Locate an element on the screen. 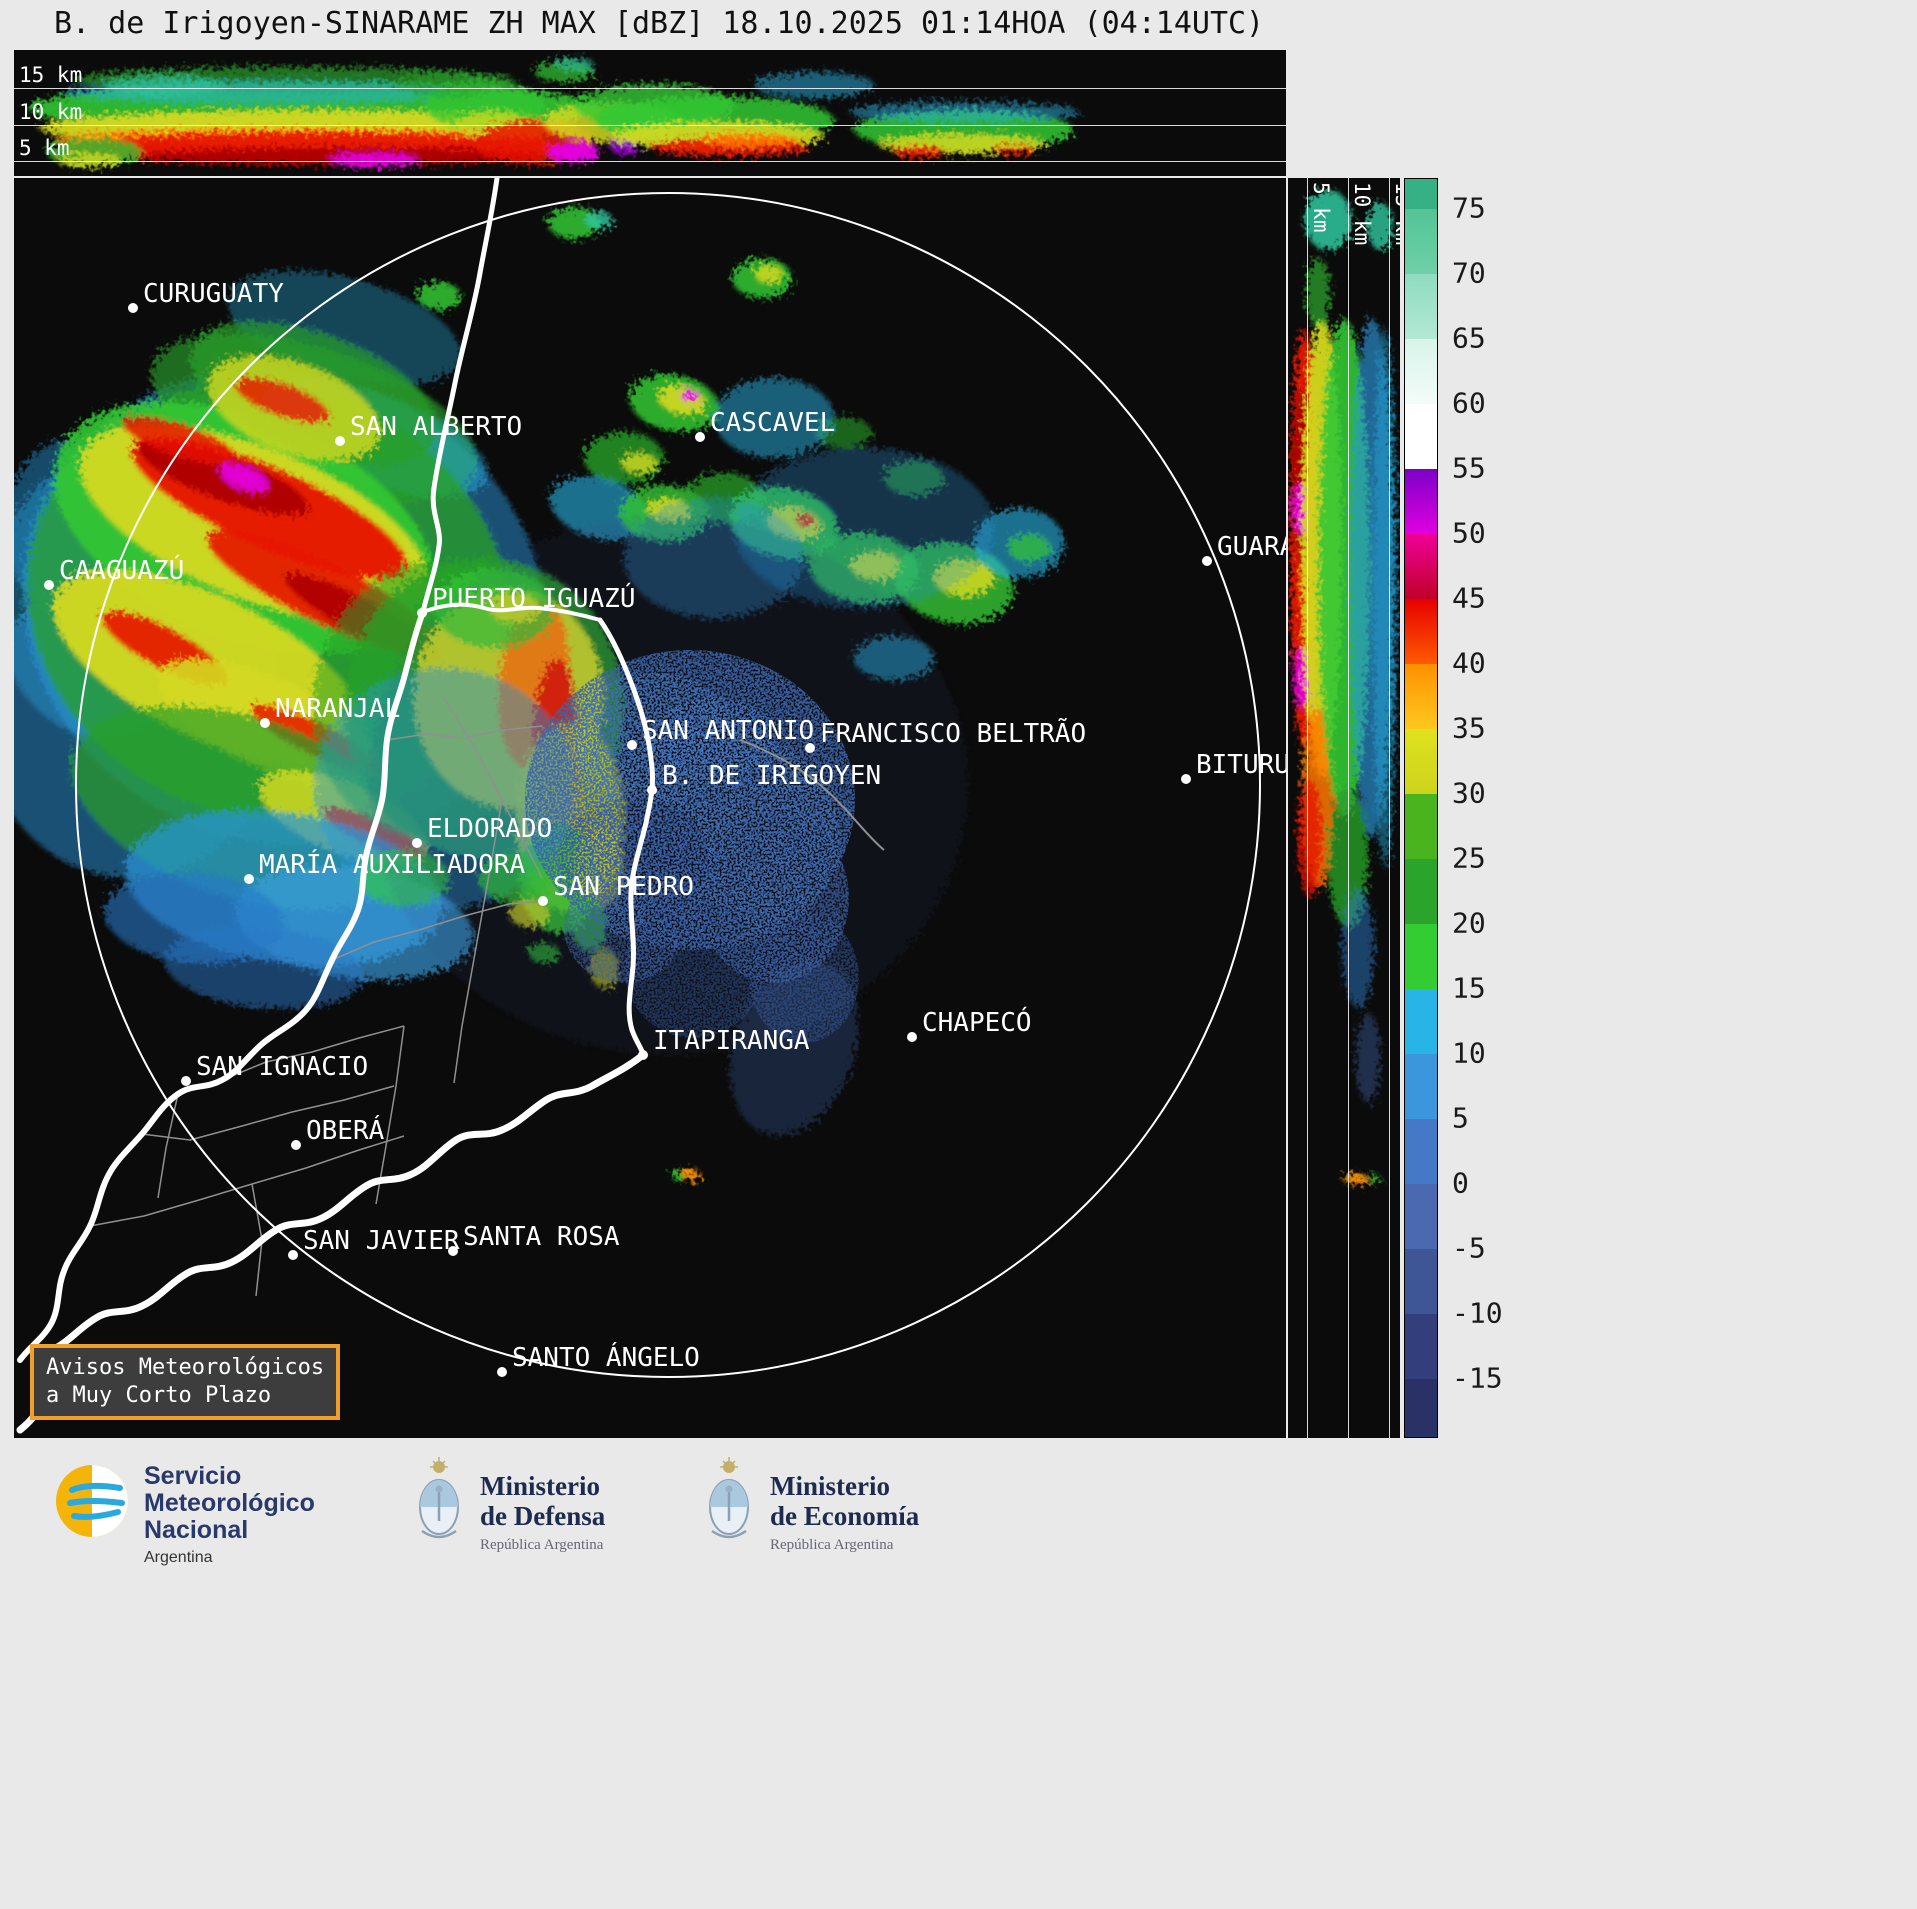 This screenshot has height=1909, width=1917. colorbar-tick-label: 10 is located at coordinates (1469, 1053).